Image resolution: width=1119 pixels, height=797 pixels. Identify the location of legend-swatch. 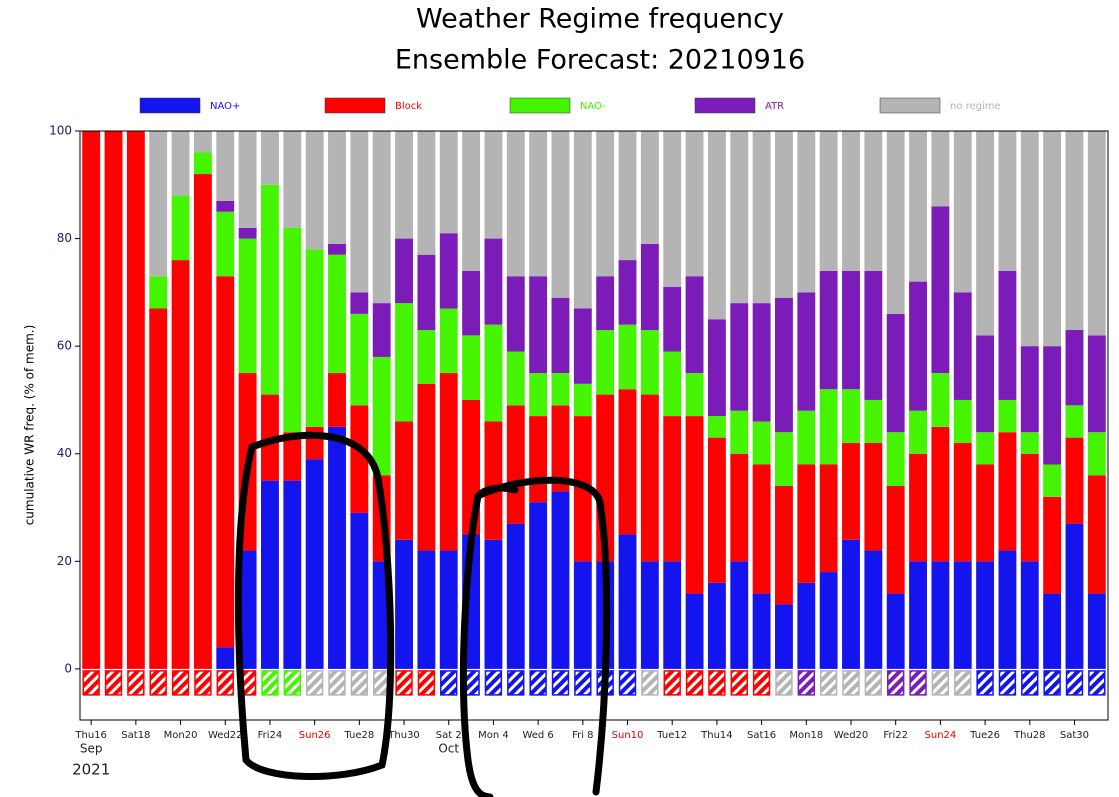
(725, 105).